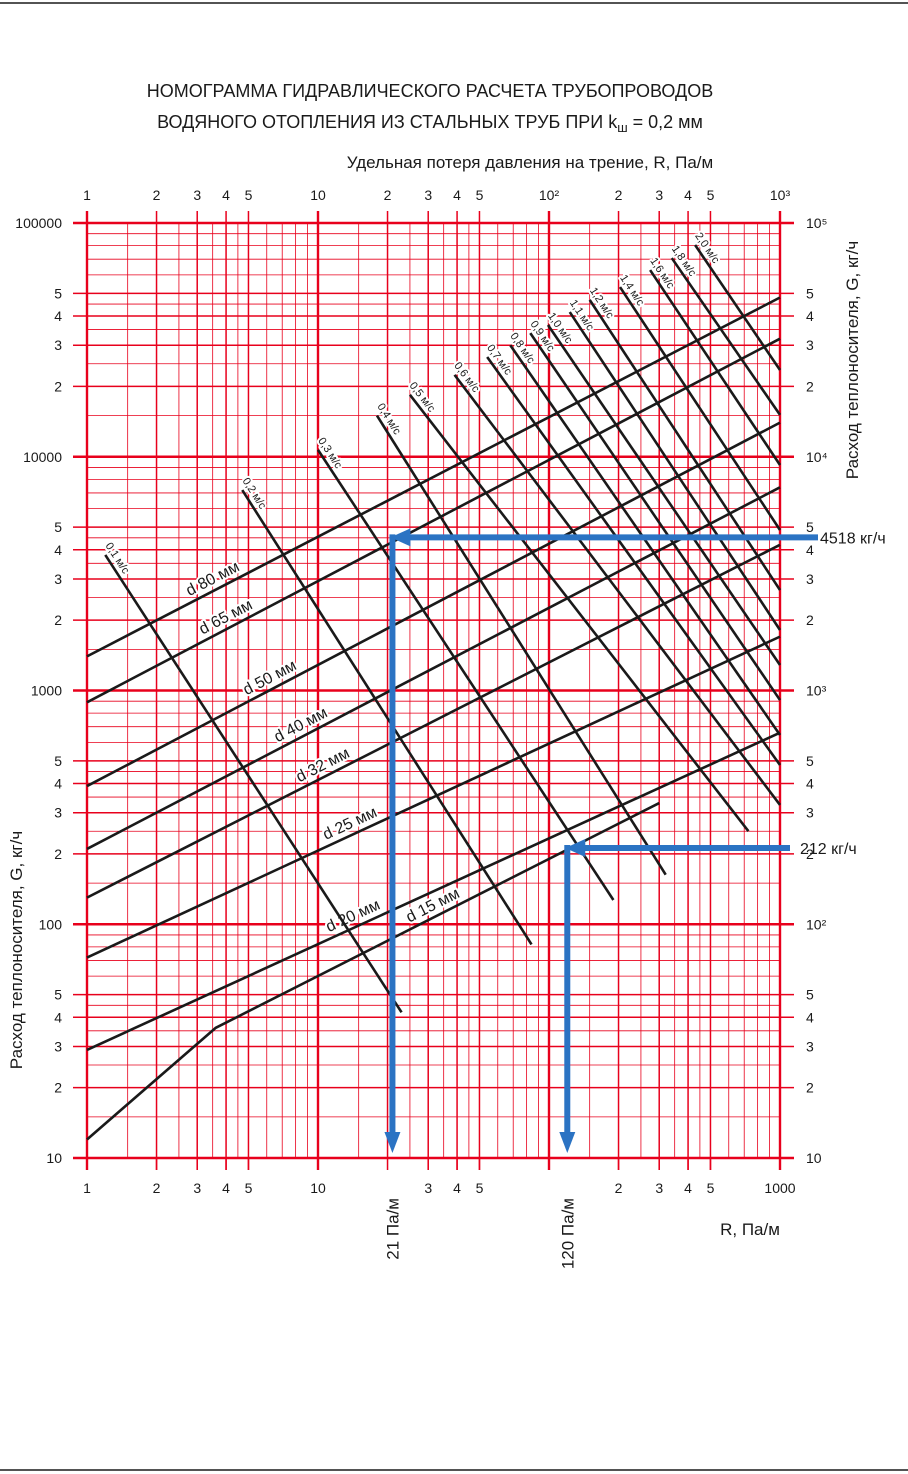  What do you see at coordinates (817, 457) in the screenshot?
I see `y-tick-label-right: 10⁴` at bounding box center [817, 457].